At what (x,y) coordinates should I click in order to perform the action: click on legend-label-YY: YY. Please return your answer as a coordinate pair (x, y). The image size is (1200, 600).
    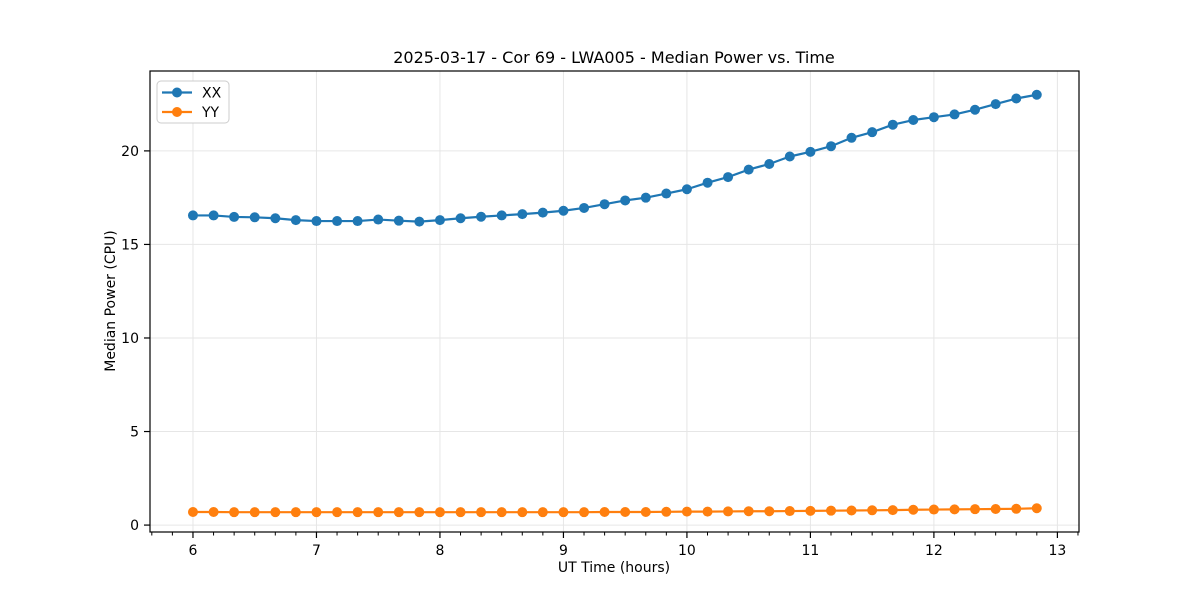
    Looking at the image, I should click on (210, 113).